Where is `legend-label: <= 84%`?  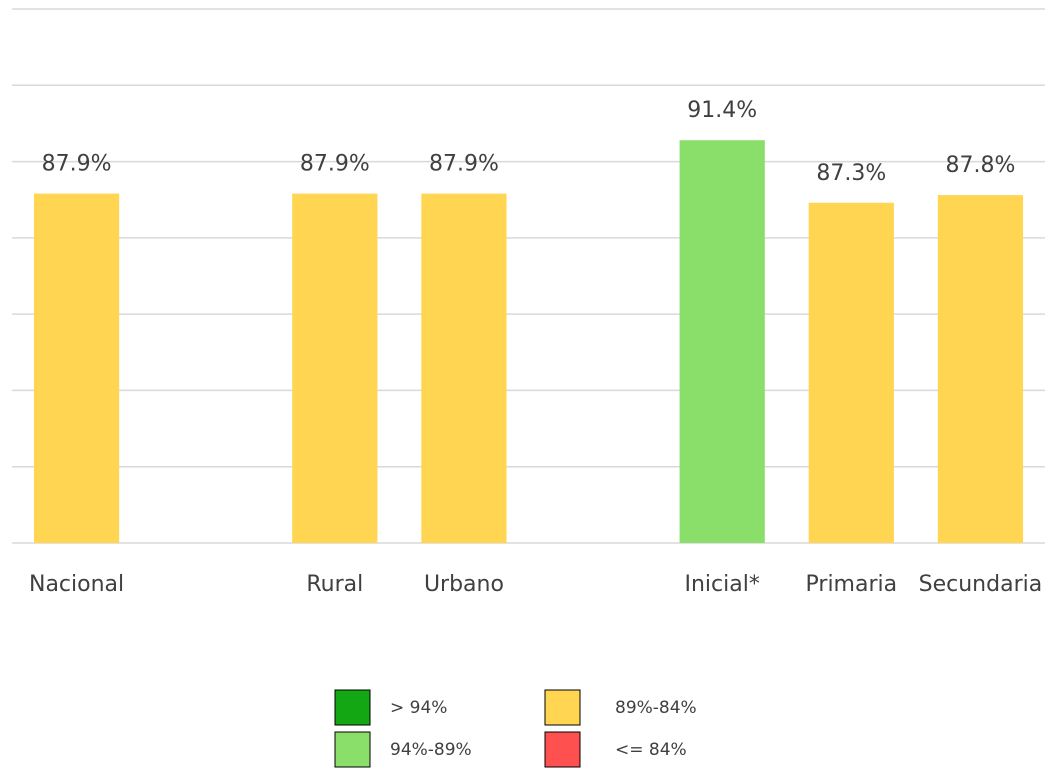
legend-label: <= 84% is located at coordinates (651, 750).